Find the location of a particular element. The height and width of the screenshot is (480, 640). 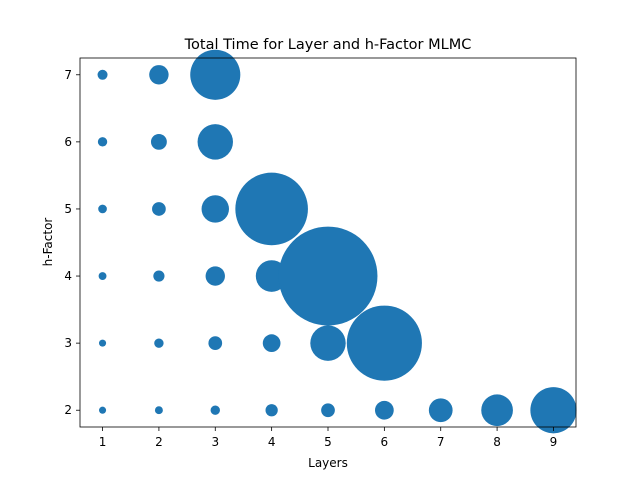

y-axis-label: h-Factor is located at coordinates (48, 242).